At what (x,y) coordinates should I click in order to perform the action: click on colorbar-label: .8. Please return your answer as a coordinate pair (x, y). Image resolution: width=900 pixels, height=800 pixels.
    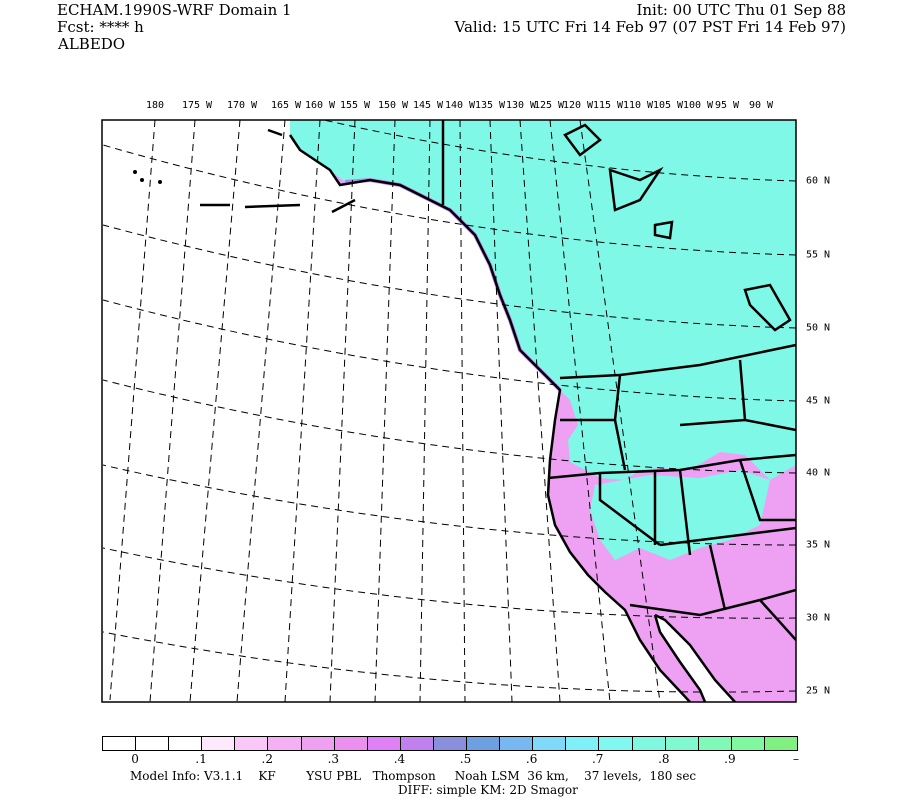
    Looking at the image, I should click on (664, 759).